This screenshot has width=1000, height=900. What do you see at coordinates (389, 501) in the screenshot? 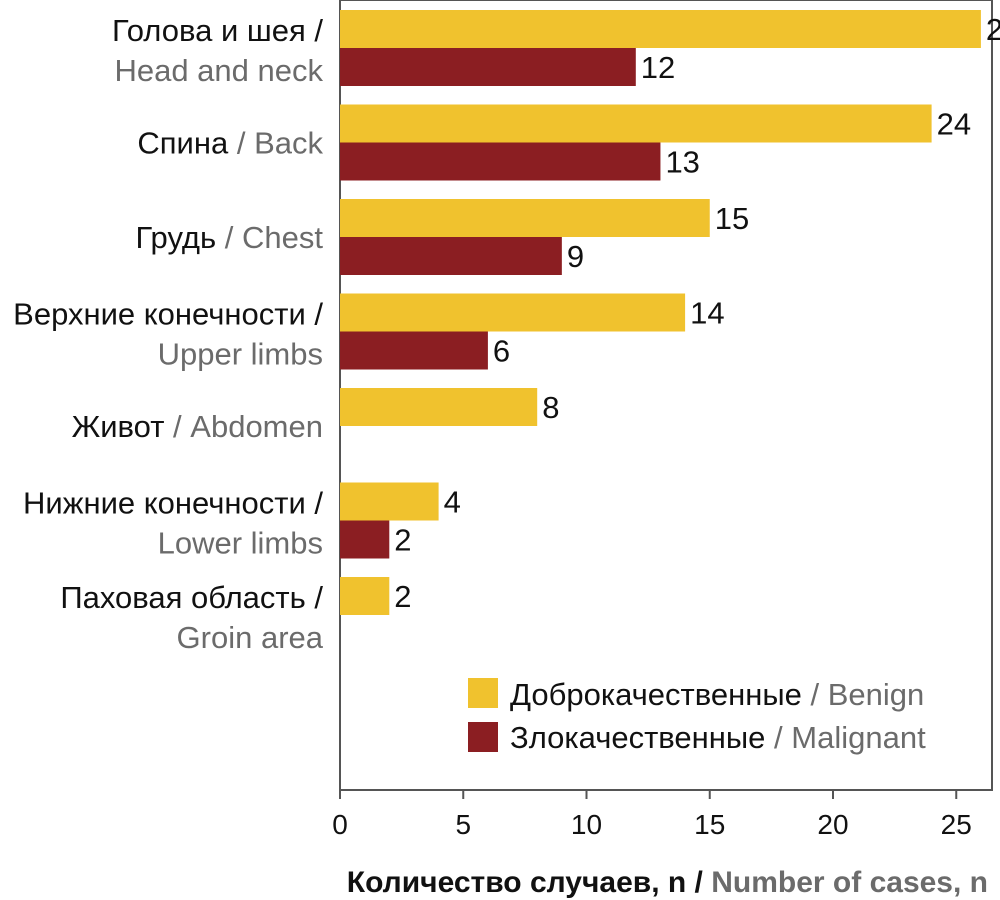
I see `bar-benign-lower-limbs` at bounding box center [389, 501].